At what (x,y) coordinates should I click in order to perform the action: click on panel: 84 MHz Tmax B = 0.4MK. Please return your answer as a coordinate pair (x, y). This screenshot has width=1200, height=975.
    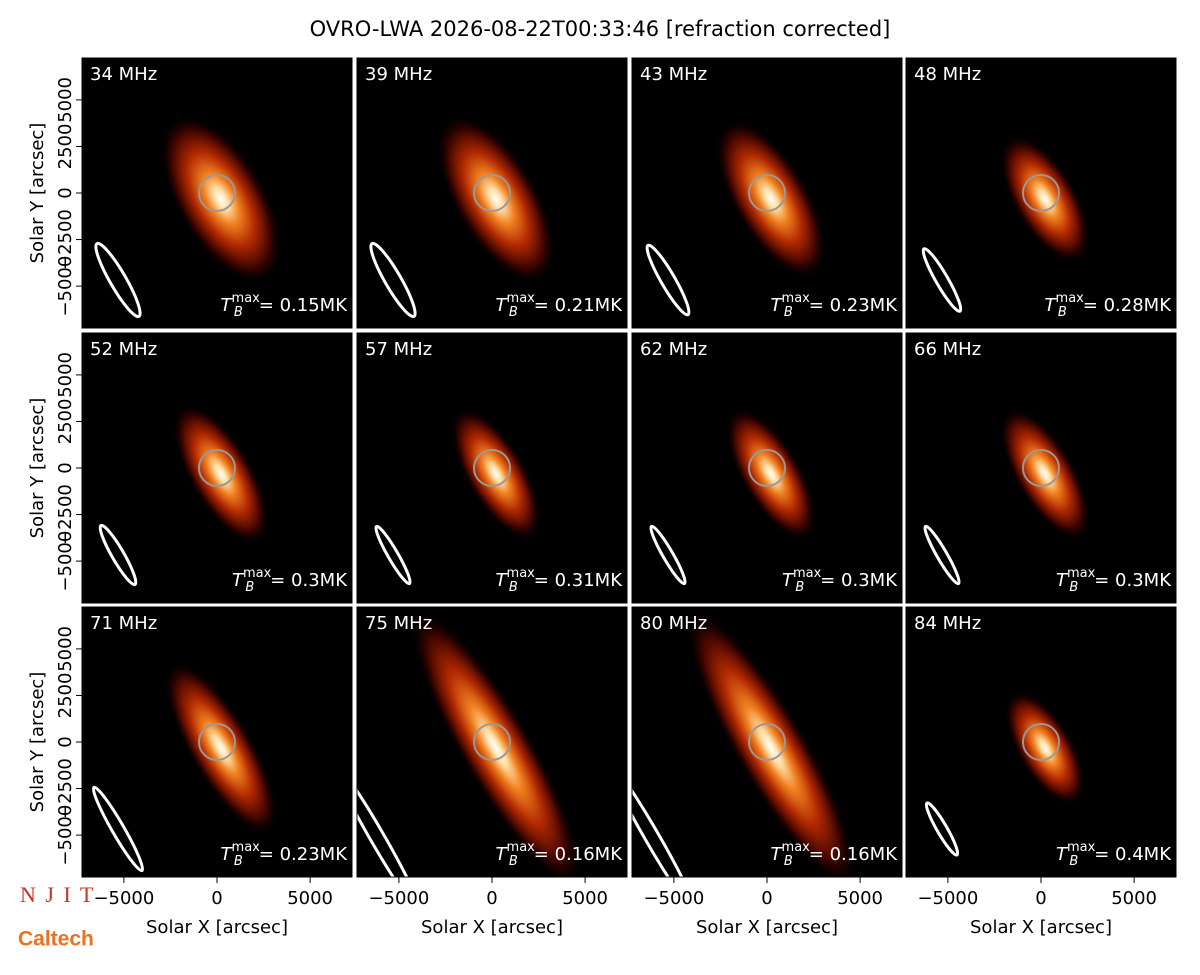
    Looking at the image, I should click on (1041, 742).